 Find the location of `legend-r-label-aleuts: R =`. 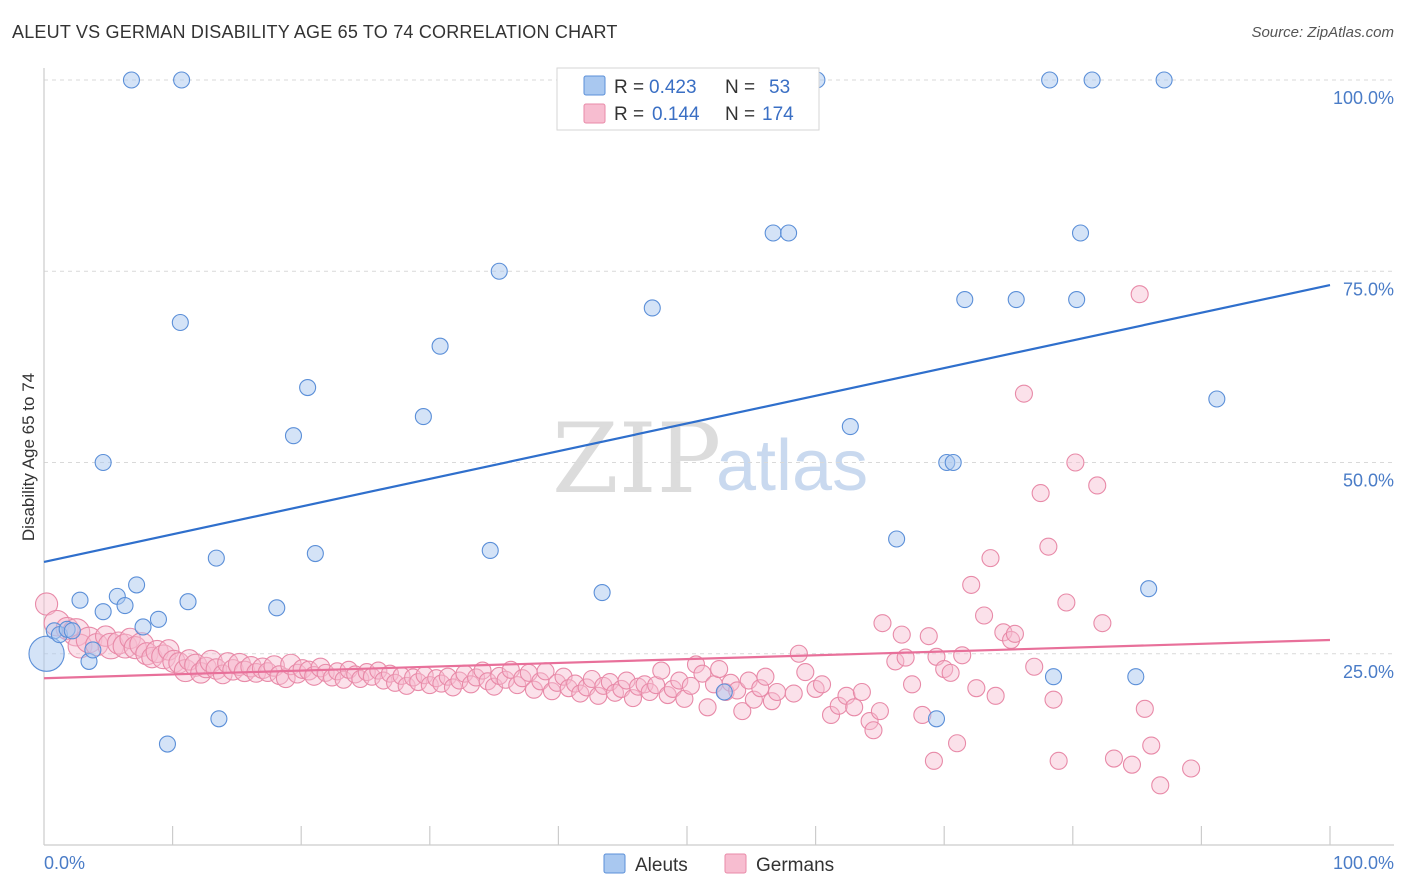

legend-r-label-aleuts: R = is located at coordinates (629, 87).